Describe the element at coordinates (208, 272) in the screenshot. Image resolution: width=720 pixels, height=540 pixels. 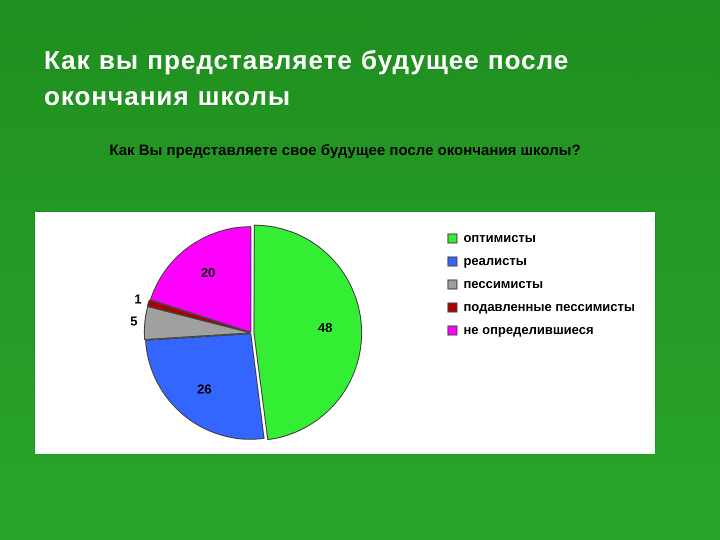
I see `data-label: 20` at that location.